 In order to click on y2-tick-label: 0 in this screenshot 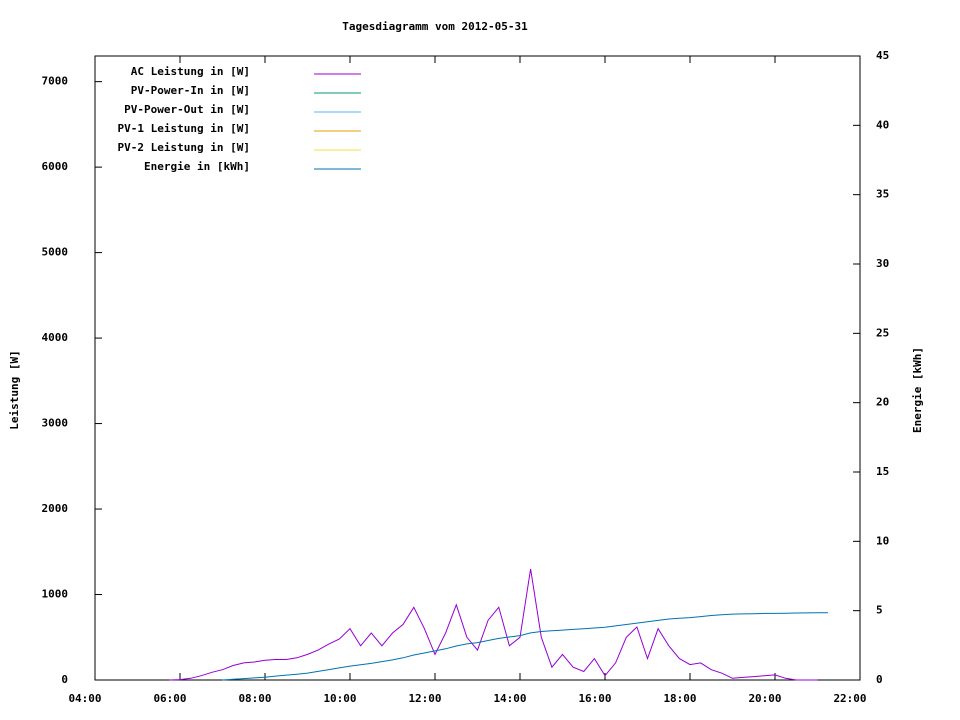, I will do `click(879, 679)`.